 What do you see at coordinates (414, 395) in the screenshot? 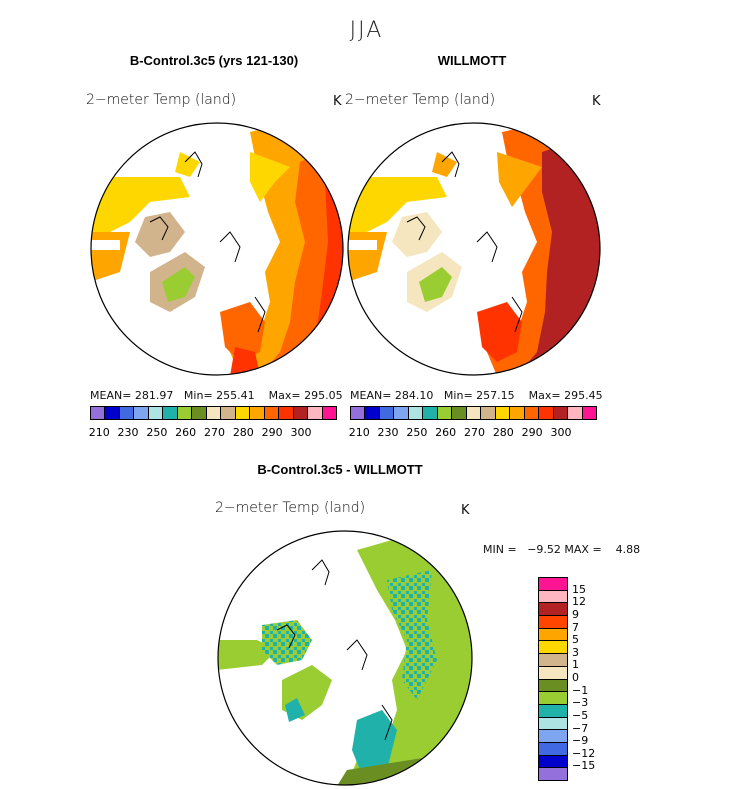
I see `panel-2-mean: 284.10` at bounding box center [414, 395].